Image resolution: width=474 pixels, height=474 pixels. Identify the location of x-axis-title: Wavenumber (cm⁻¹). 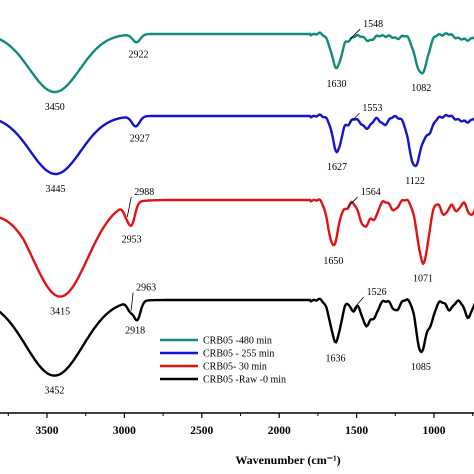
(287, 460).